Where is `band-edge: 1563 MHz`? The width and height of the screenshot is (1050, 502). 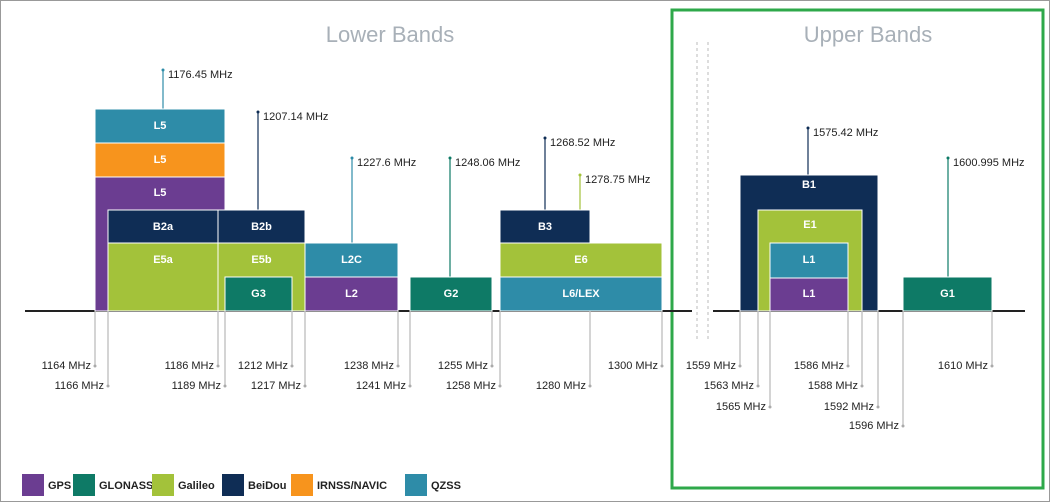
band-edge: 1563 MHz is located at coordinates (729, 386).